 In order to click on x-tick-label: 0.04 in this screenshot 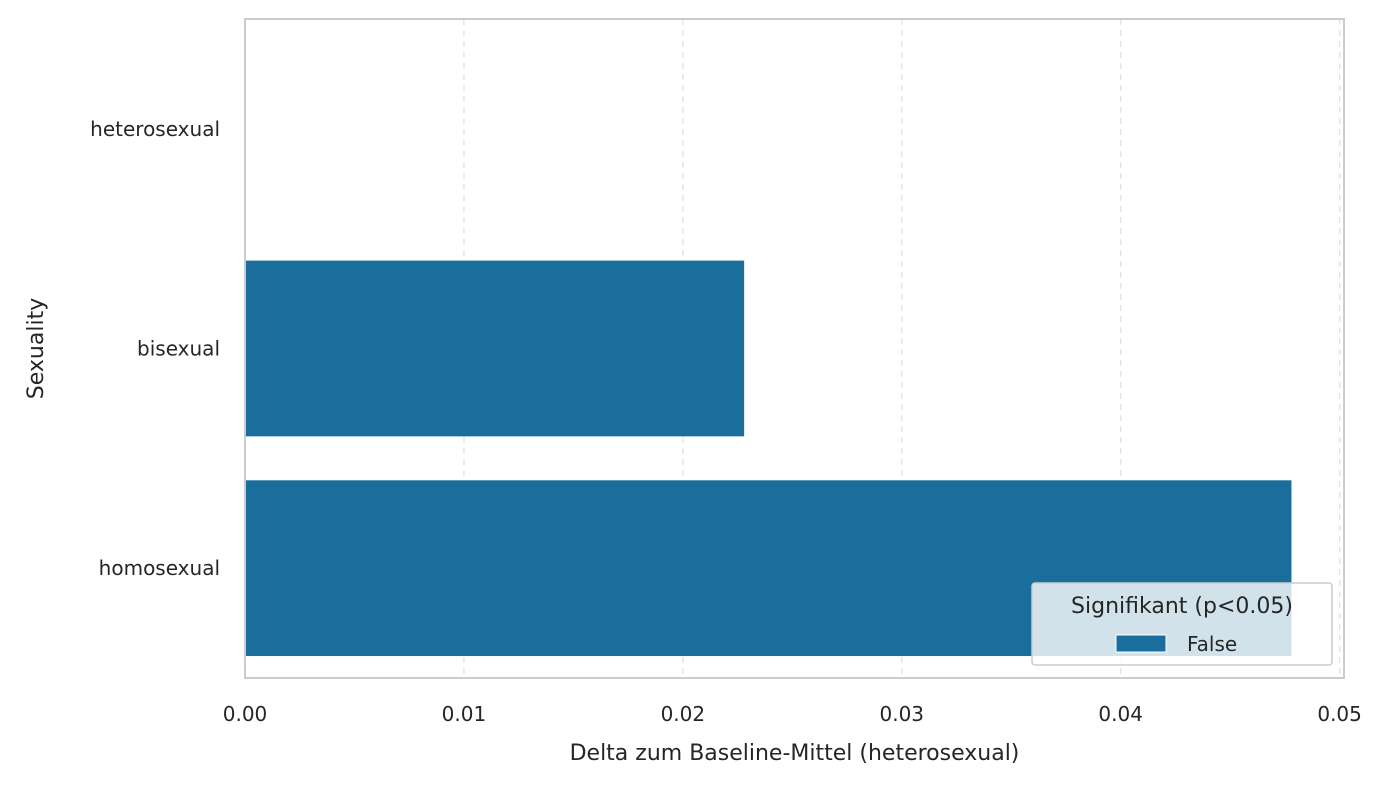, I will do `click(1120, 714)`.